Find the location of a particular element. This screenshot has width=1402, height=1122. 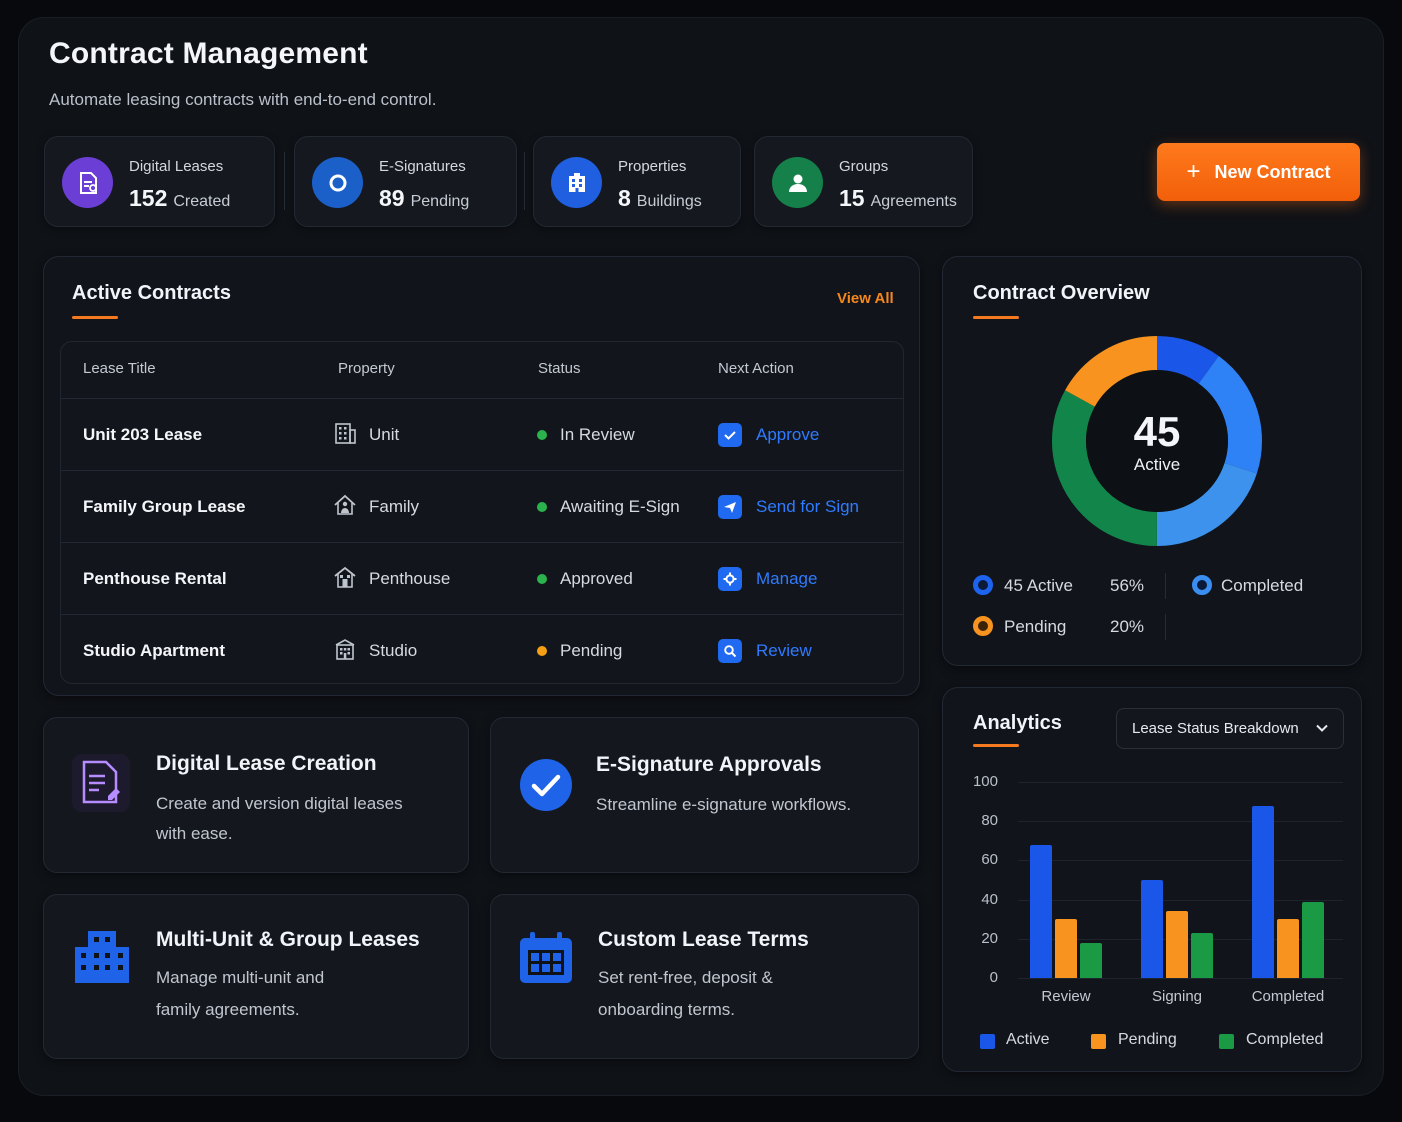

column-header: Property is located at coordinates (366, 368).